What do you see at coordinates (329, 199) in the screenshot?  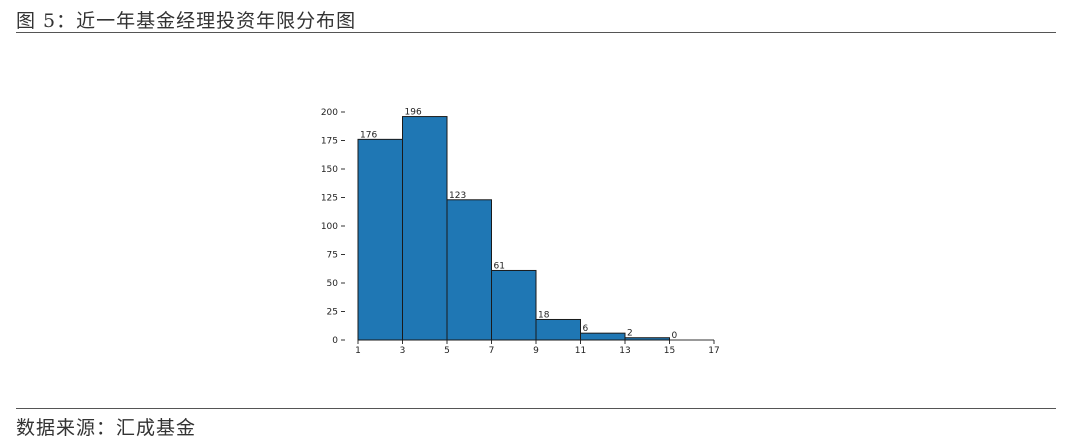 I see `y-tick-label: 125` at bounding box center [329, 199].